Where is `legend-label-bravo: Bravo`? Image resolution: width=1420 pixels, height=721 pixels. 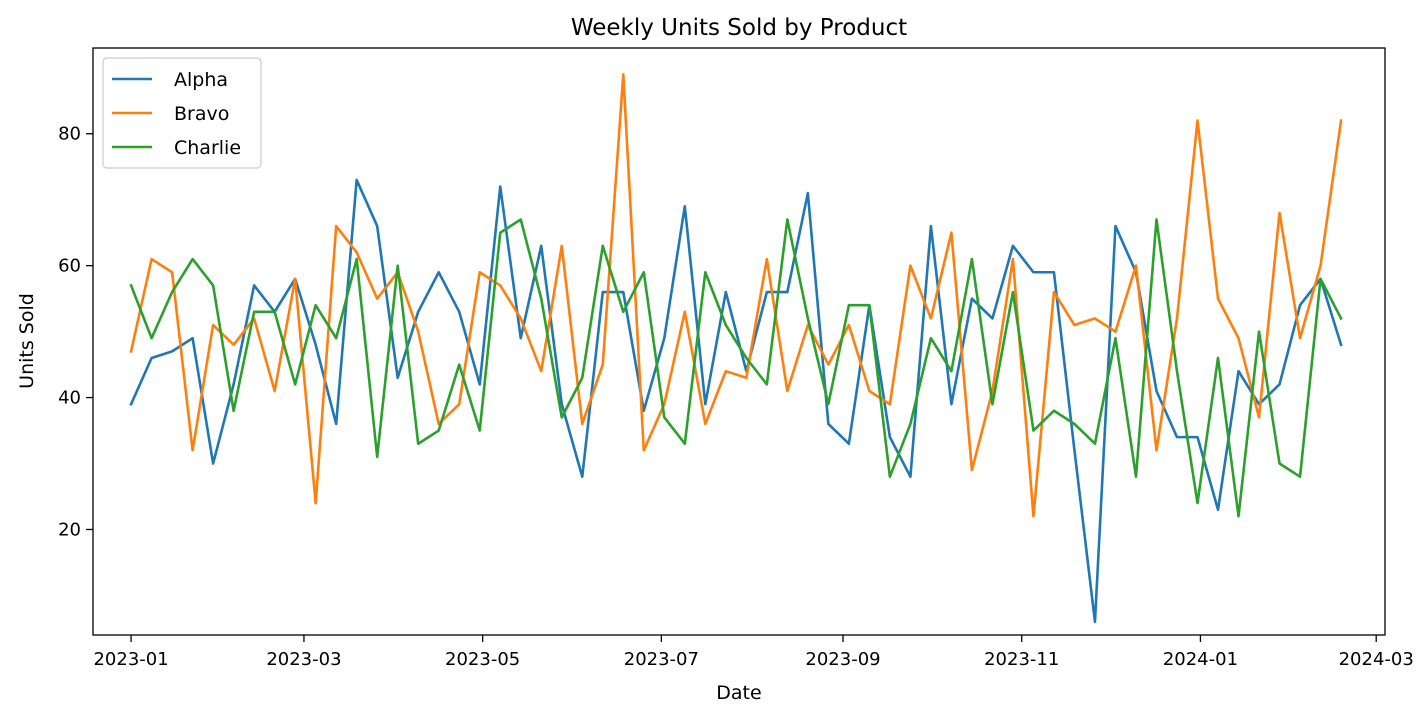 legend-label-bravo: Bravo is located at coordinates (201, 114).